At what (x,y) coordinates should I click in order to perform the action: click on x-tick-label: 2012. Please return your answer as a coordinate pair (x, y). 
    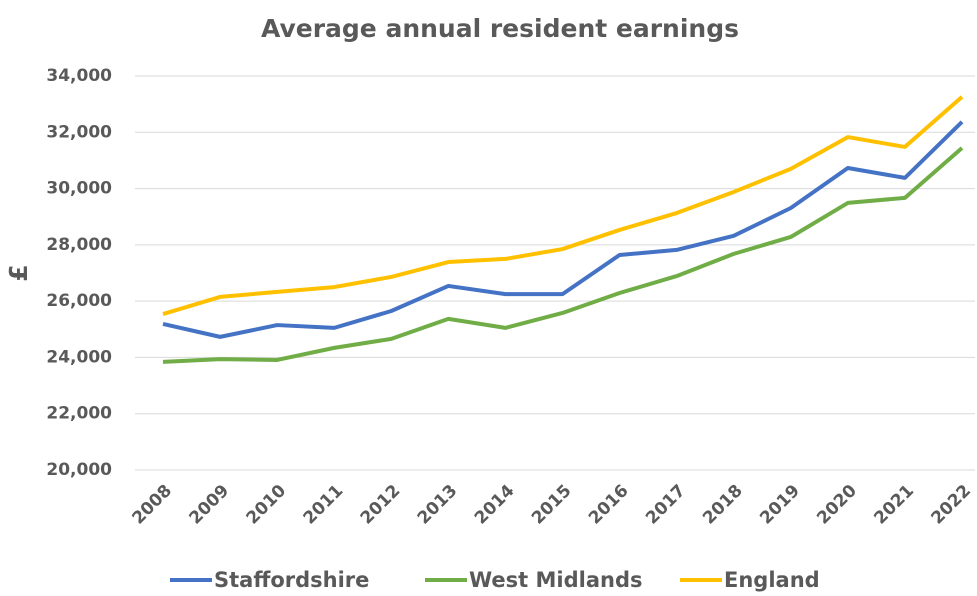
    Looking at the image, I should click on (381, 505).